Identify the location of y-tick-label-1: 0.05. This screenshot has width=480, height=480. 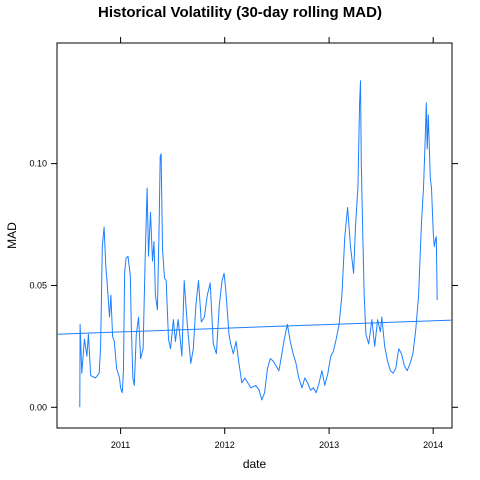
(38, 285).